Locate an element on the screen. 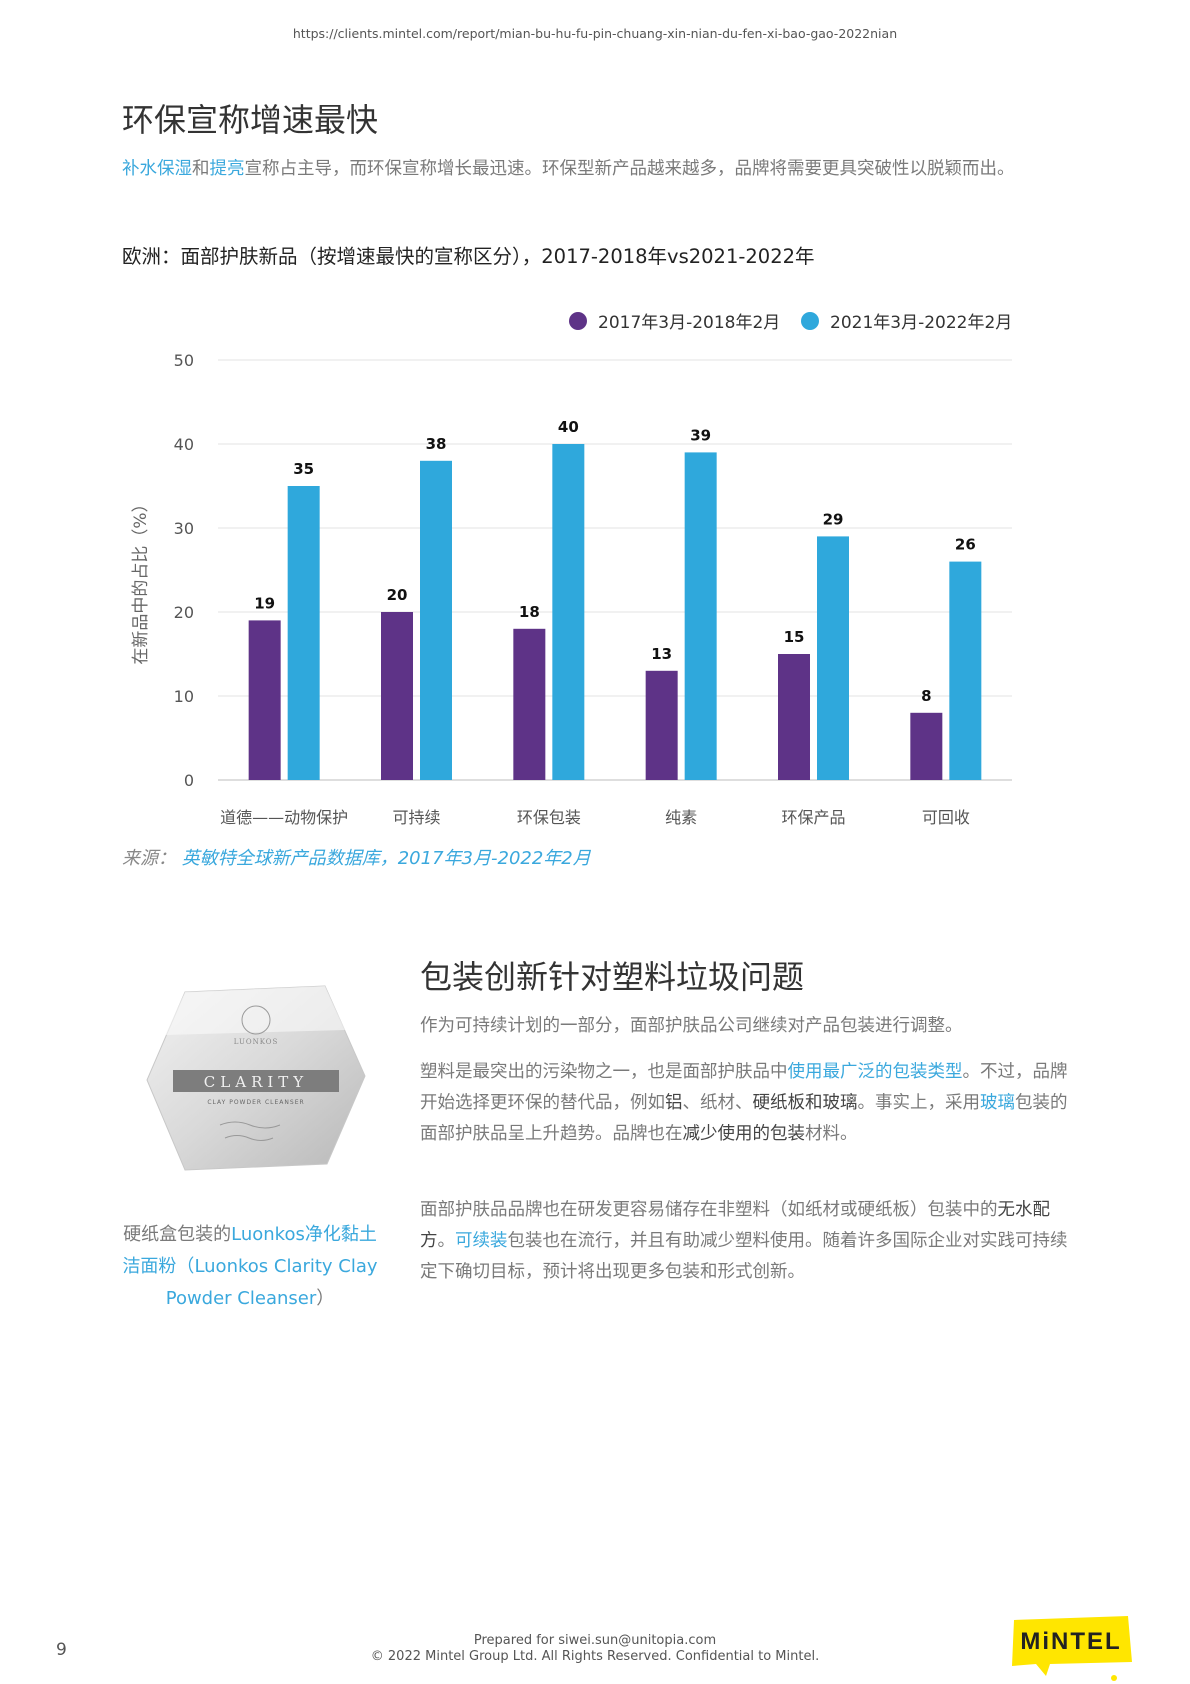 This screenshot has width=1190, height=1684. caption-product-en-link: Luonkos Clarity Clay Powder Cleanser is located at coordinates (271, 1282).